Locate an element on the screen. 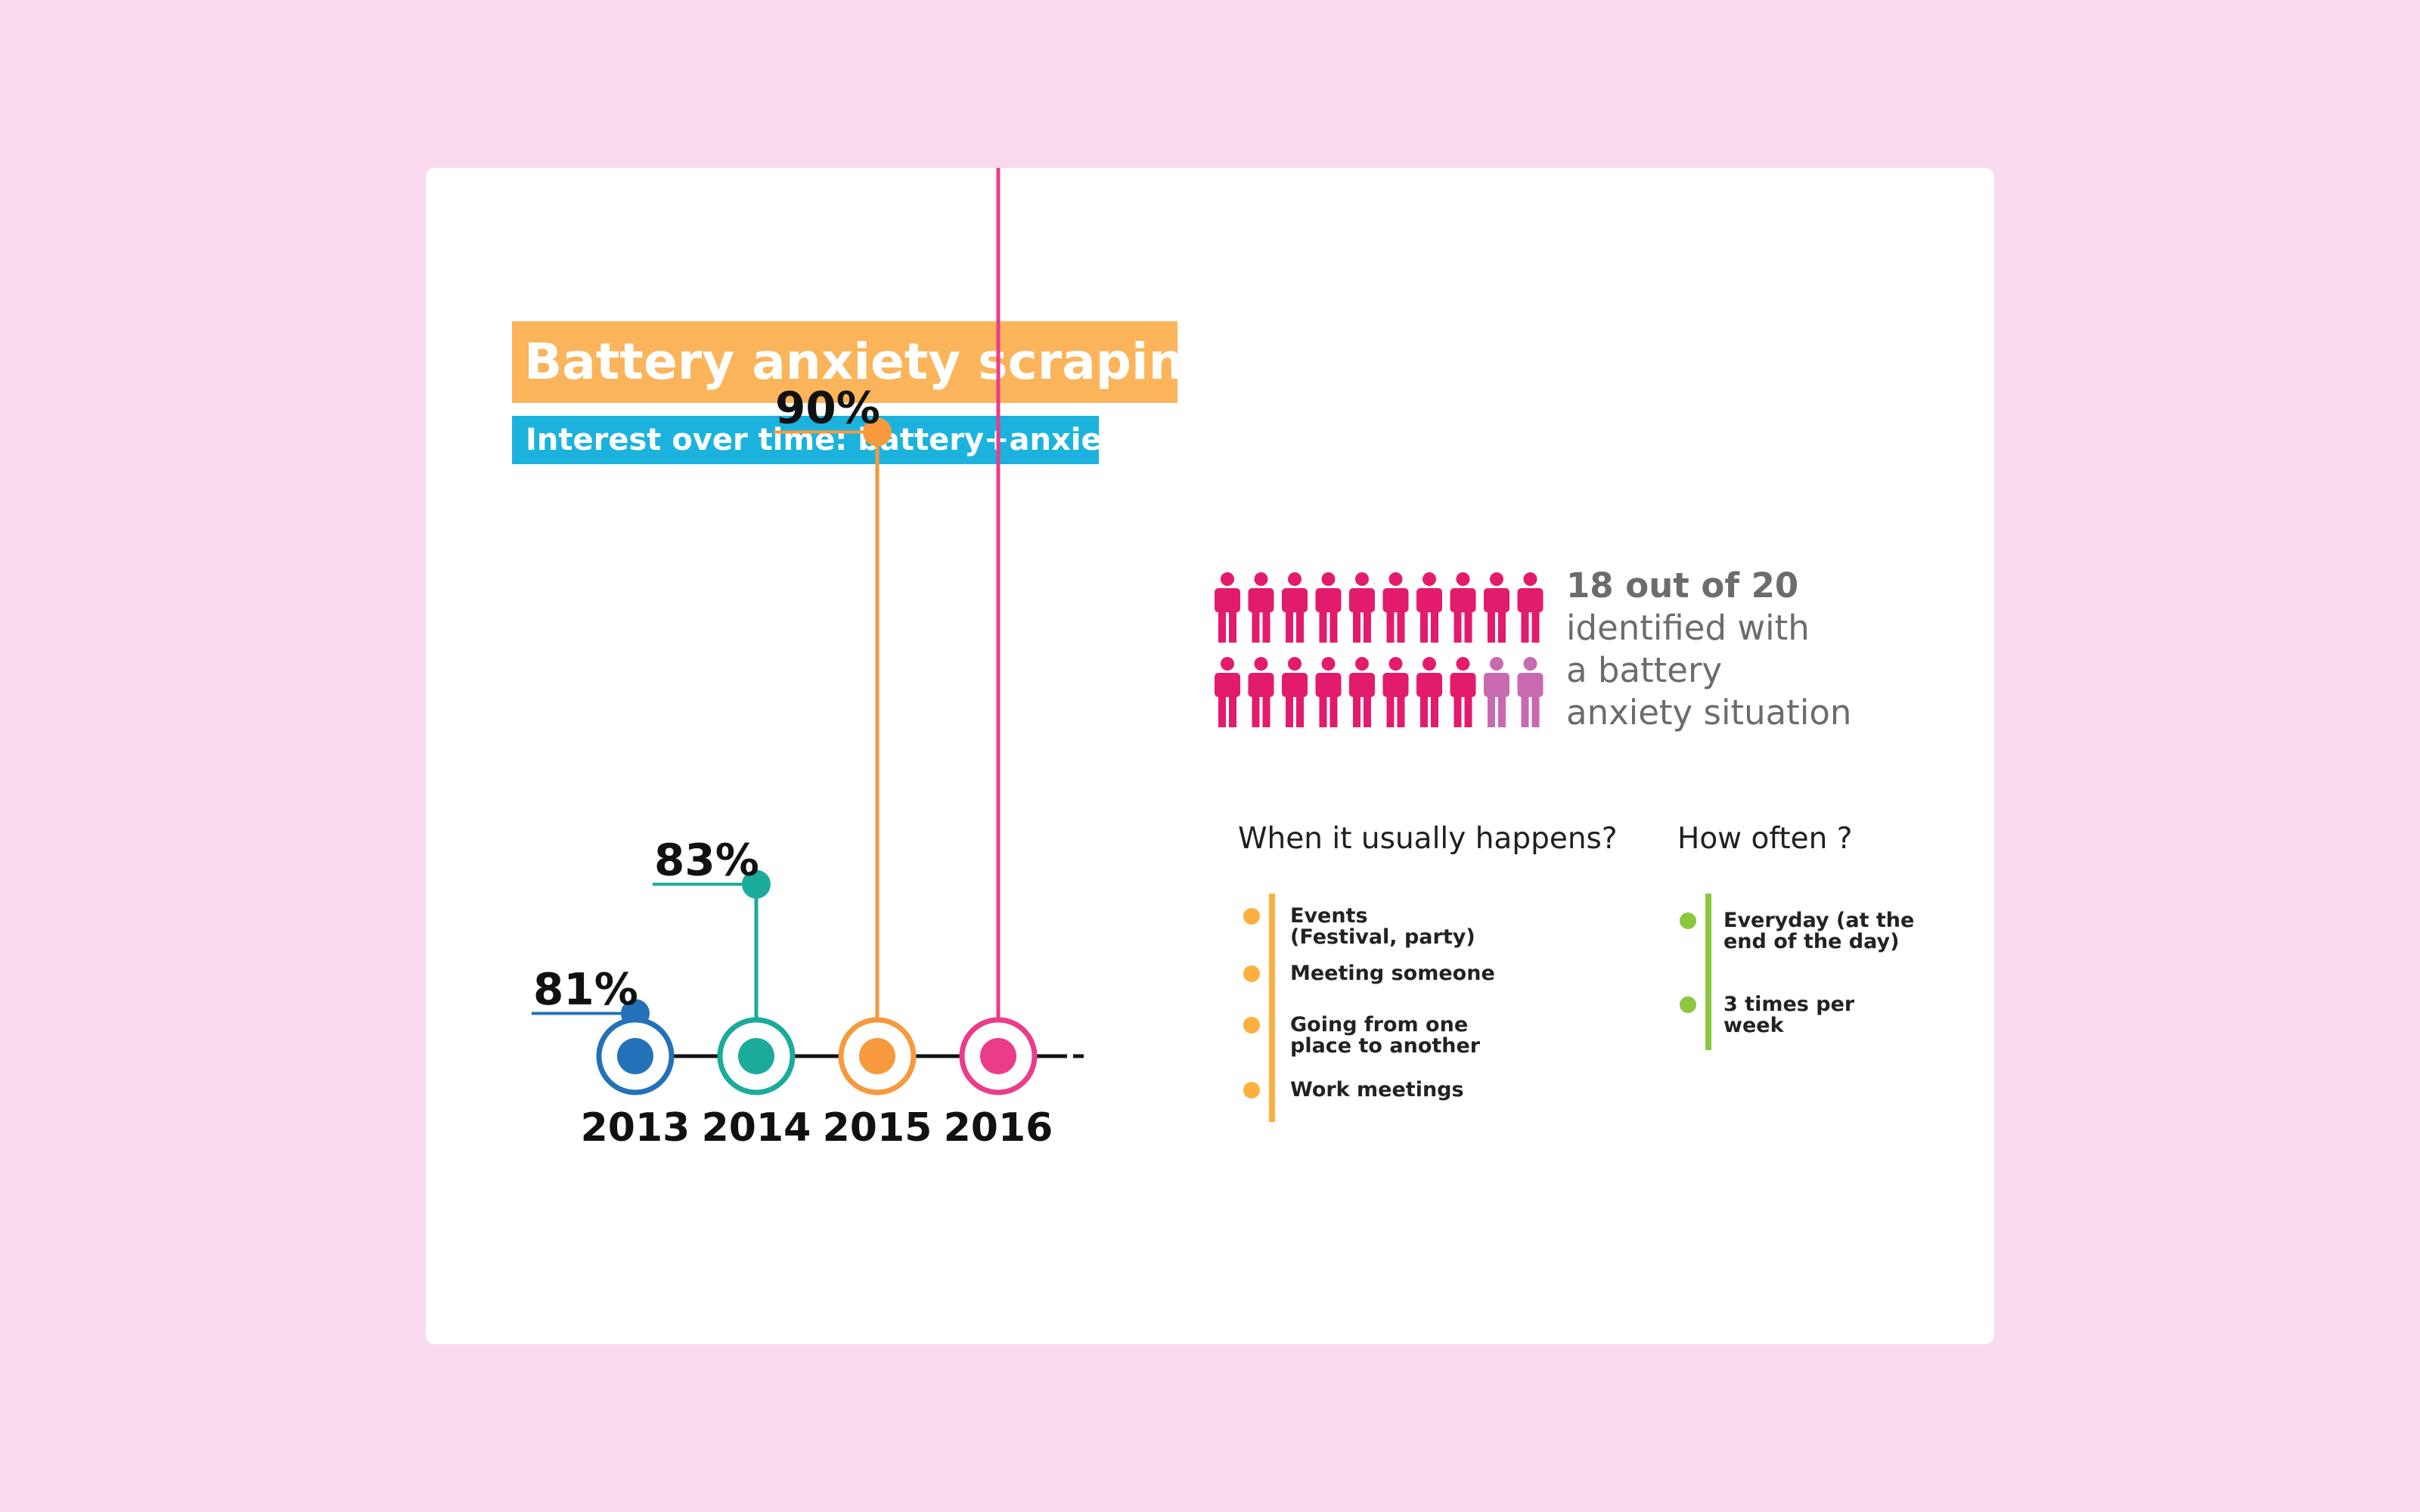 This screenshot has width=2420, height=1512. list-item: Events (Festival, party) is located at coordinates (1382, 926).